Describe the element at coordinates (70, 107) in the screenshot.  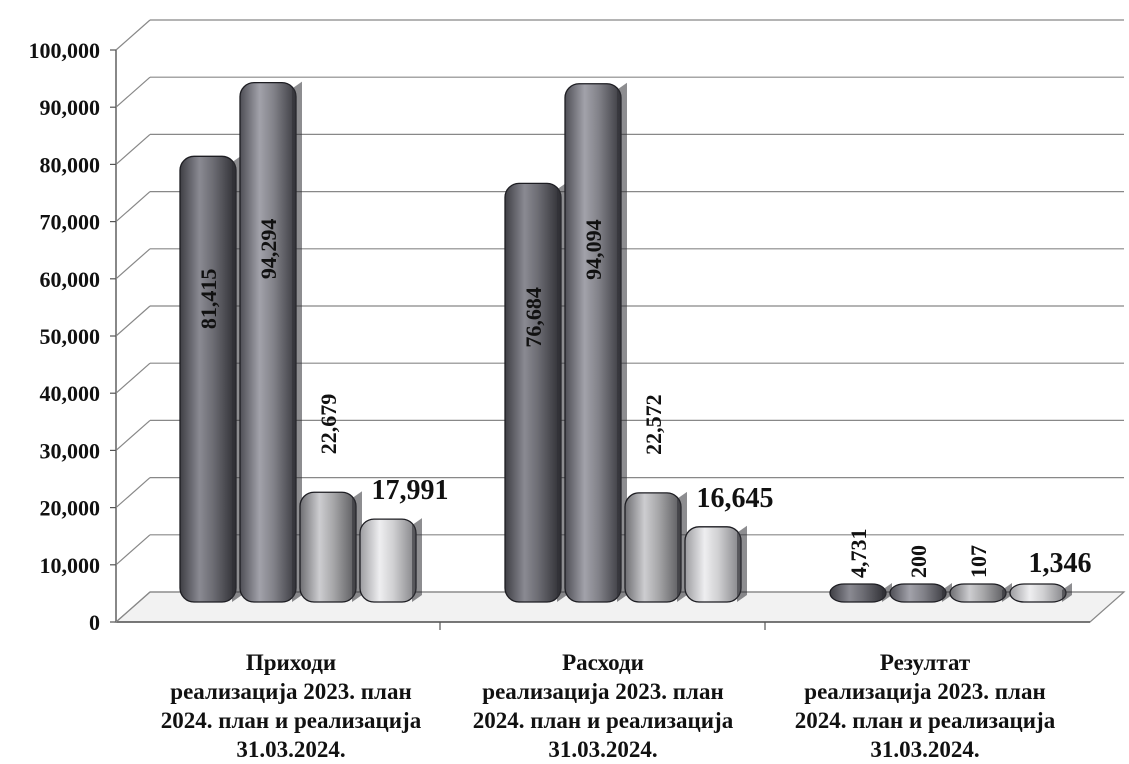
I see `y-tick-label: 90,000` at that location.